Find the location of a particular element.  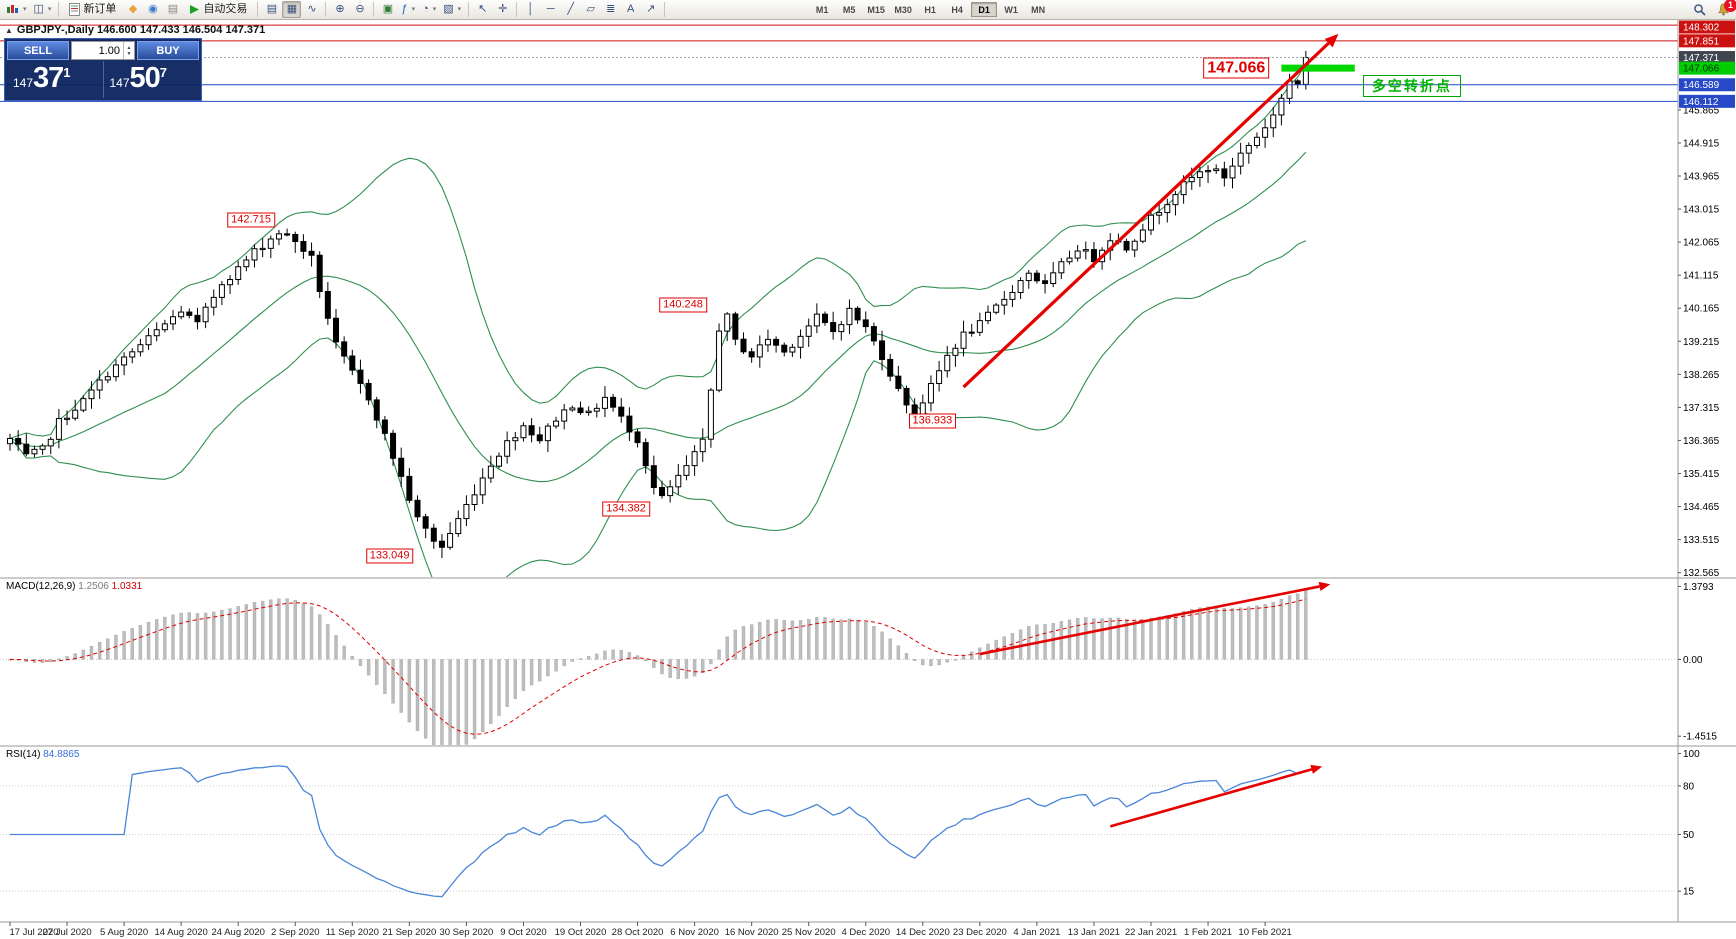

arrows-tool-icon: ↗ is located at coordinates (651, 9).